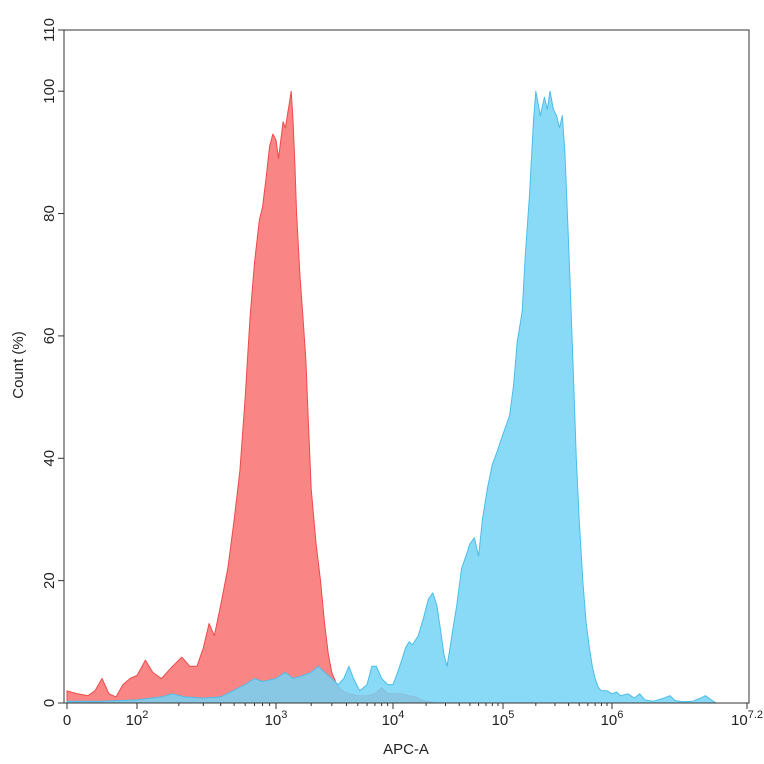 The width and height of the screenshot is (764, 764). I want to click on x-axis-label: APC-A, so click(406, 749).